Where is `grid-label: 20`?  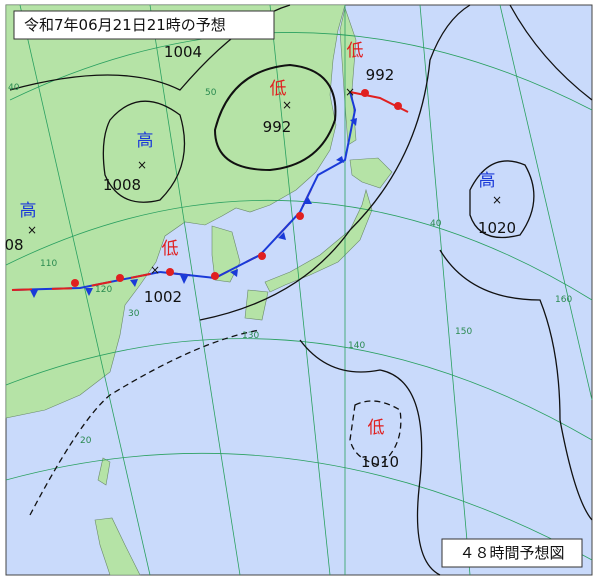
grid-label: 20 is located at coordinates (86, 441).